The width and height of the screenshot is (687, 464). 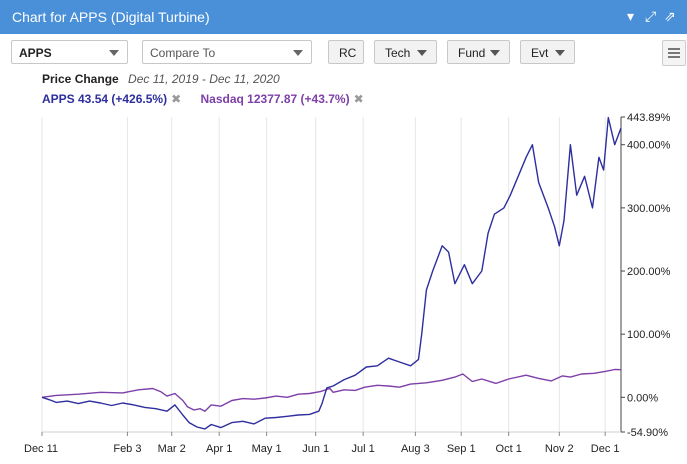 What do you see at coordinates (649, 209) in the screenshot?
I see `y-tick-label: 300.00%` at bounding box center [649, 209].